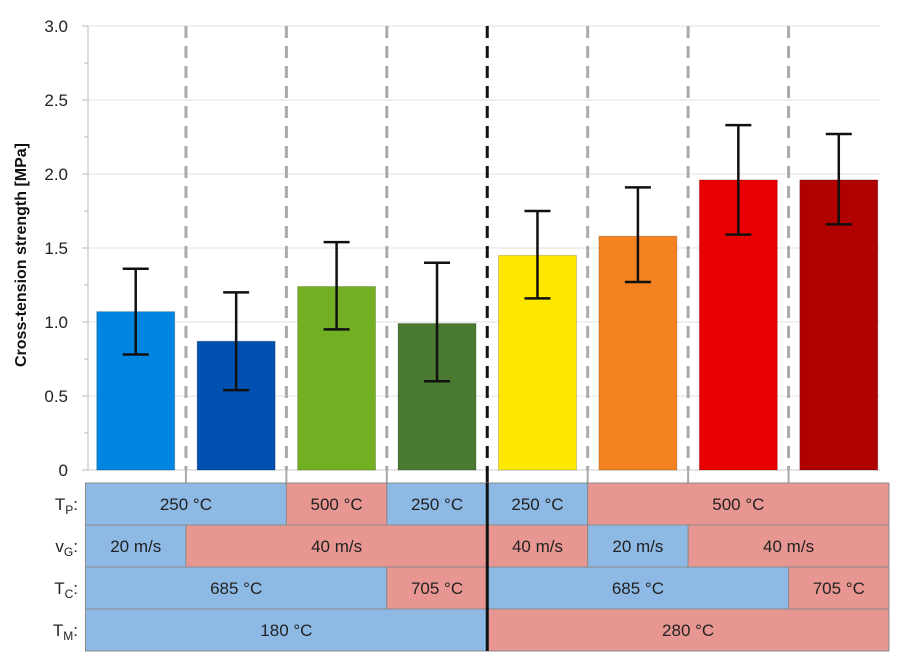 This screenshot has height=656, width=898. What do you see at coordinates (56, 100) in the screenshot?
I see `y-tick-label: 2.5` at bounding box center [56, 100].